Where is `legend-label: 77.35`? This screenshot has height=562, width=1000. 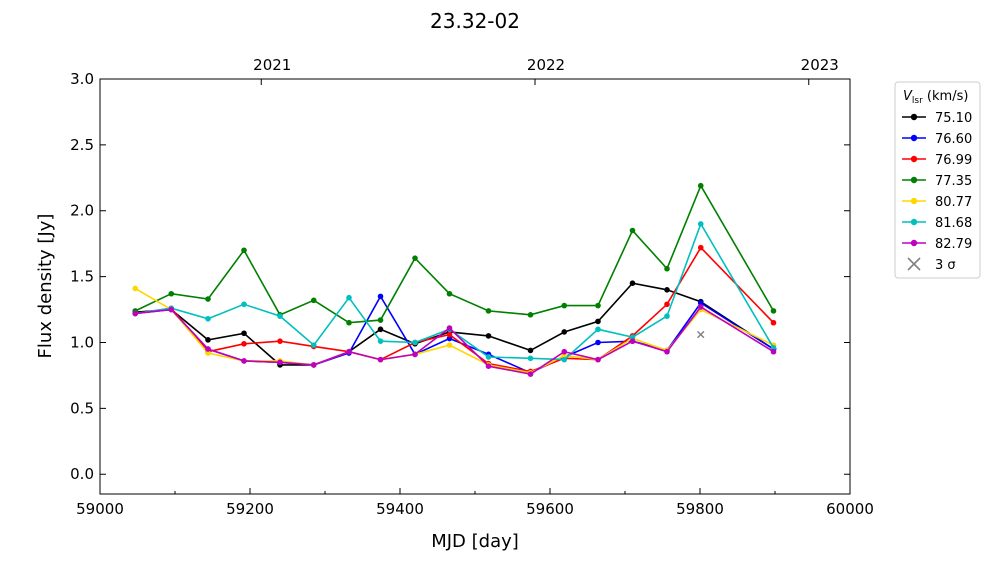
legend-label: 77.35 is located at coordinates (953, 181).